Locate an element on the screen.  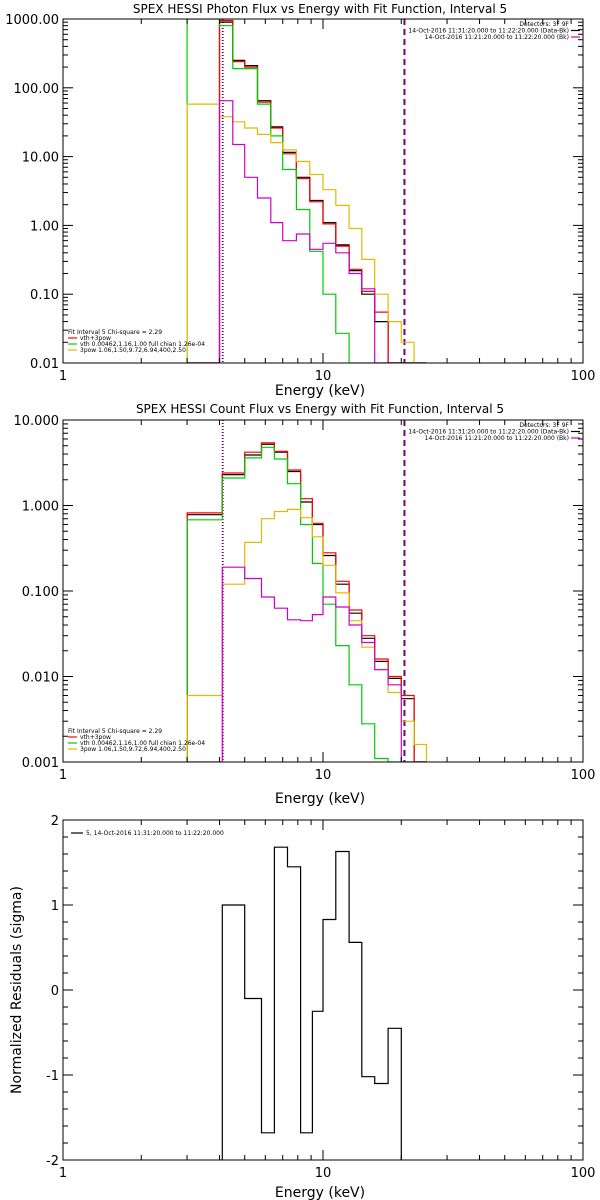
series-0-histogram is located at coordinates (311, 1003).